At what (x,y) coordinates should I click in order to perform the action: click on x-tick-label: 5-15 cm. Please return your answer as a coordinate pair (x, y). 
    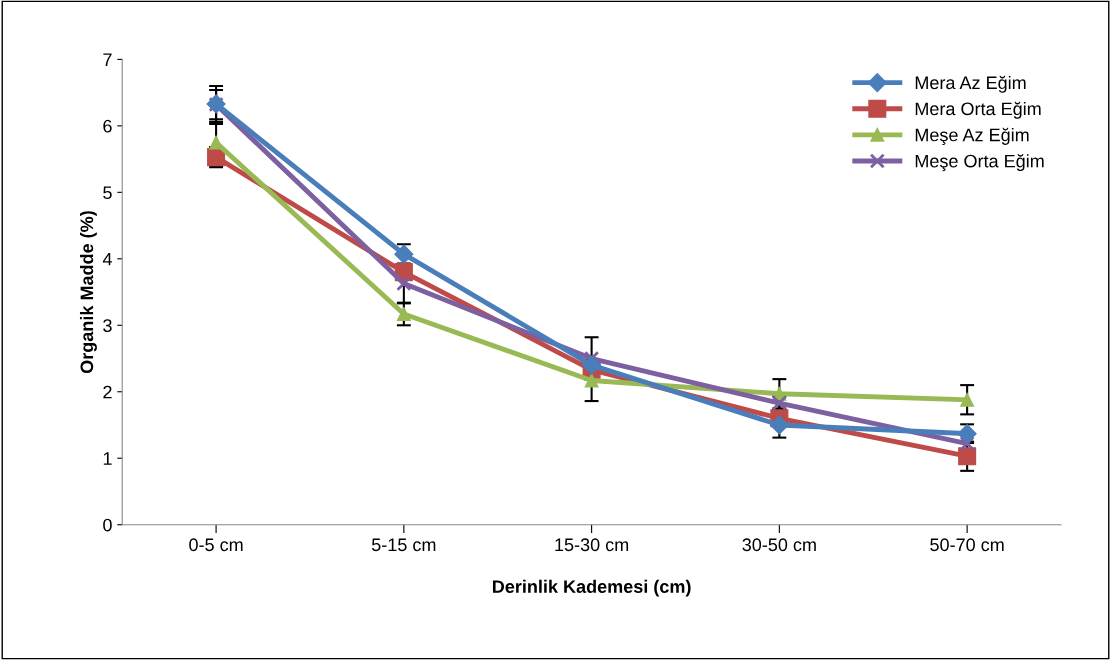
    Looking at the image, I should click on (403, 545).